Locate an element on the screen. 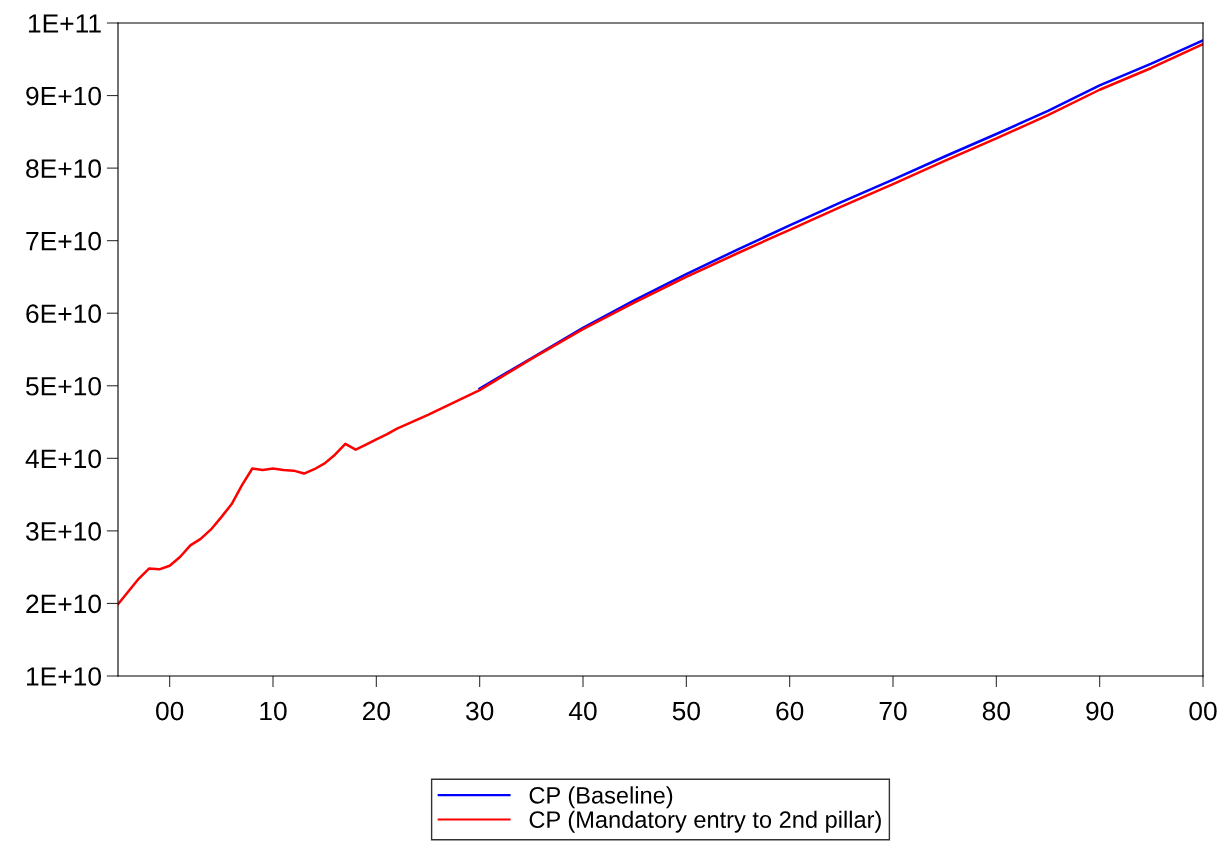  legend-label: CP (Baseline) is located at coordinates (601, 797).